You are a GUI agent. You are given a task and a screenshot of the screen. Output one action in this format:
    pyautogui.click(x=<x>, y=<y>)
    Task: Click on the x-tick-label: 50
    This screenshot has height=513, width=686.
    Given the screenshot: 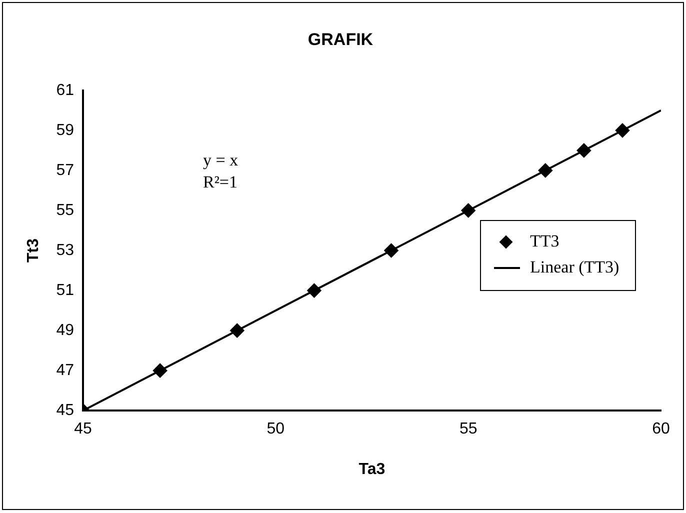 What is the action you would take?
    pyautogui.click(x=275, y=429)
    